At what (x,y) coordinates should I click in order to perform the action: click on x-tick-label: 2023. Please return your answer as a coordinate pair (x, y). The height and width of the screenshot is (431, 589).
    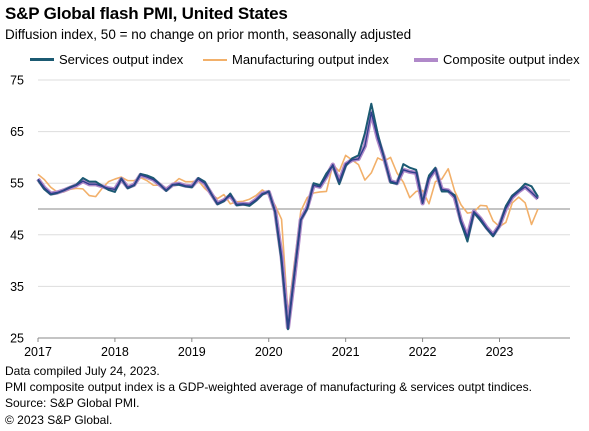
    Looking at the image, I should click on (500, 352).